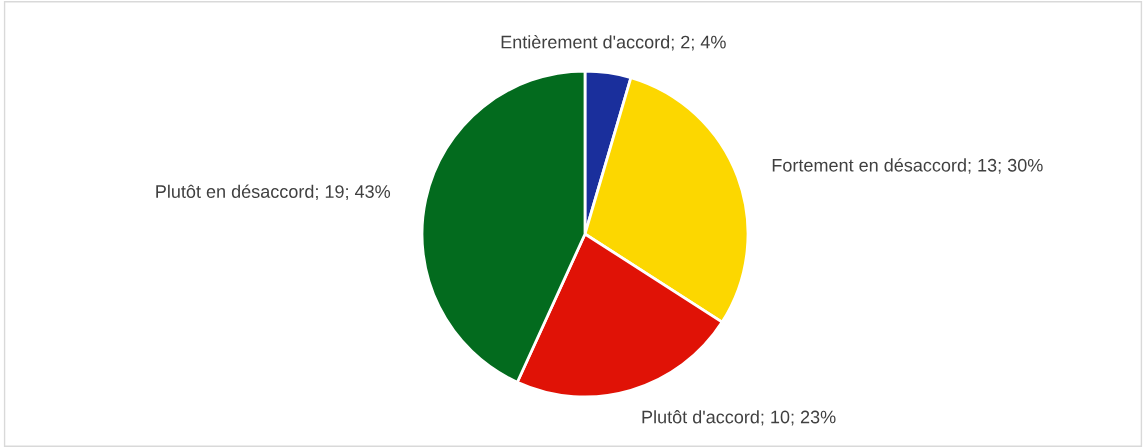  I want to click on slice-label: Plutôt d'accord; 10; 23%, so click(739, 418).